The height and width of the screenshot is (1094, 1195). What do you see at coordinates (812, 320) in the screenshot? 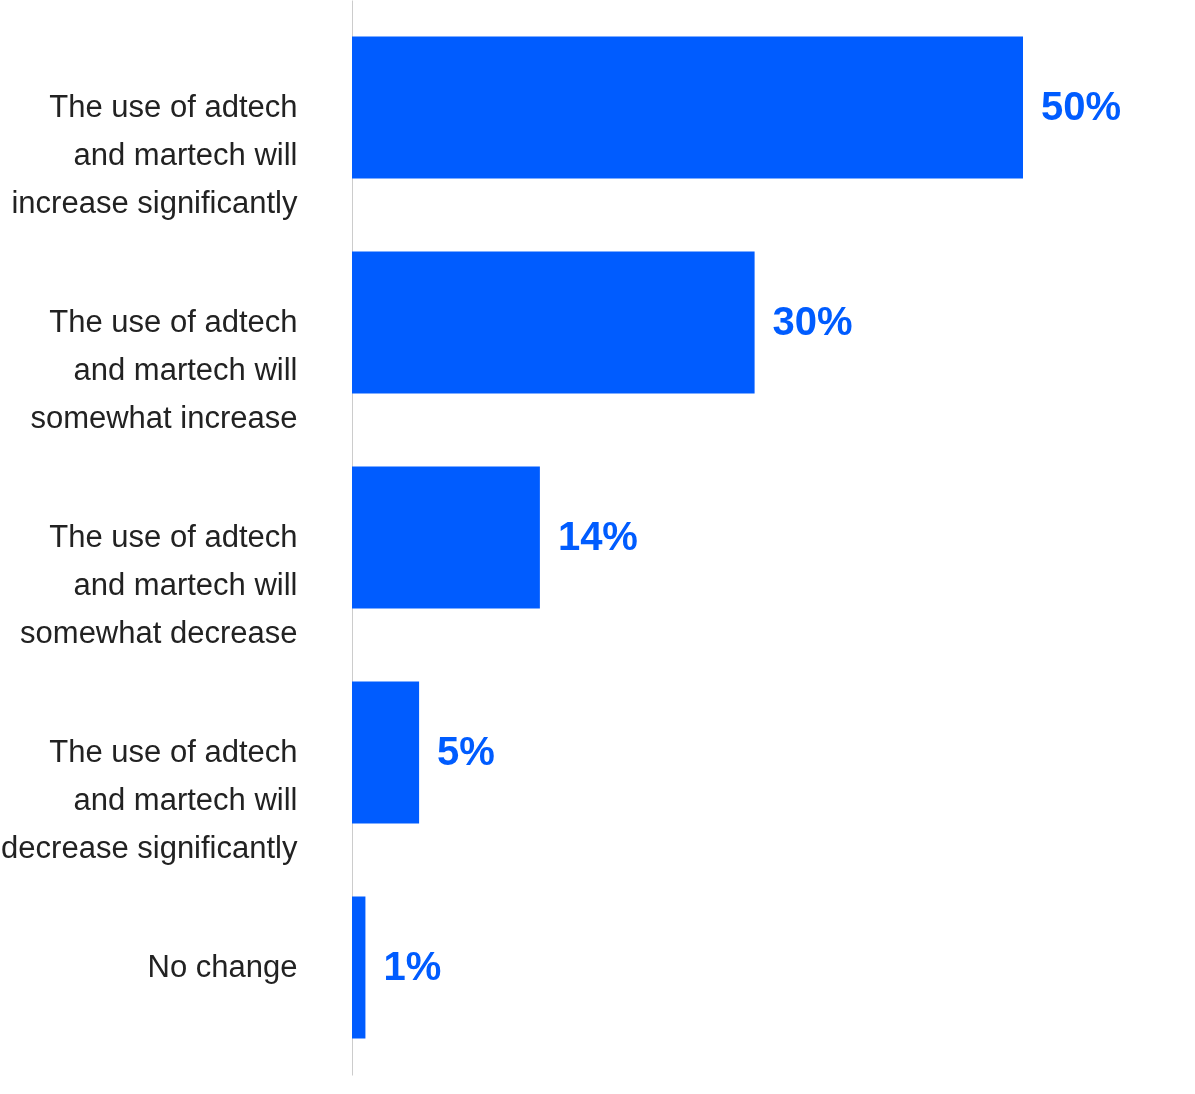
I see `data-label: 30%` at bounding box center [812, 320].